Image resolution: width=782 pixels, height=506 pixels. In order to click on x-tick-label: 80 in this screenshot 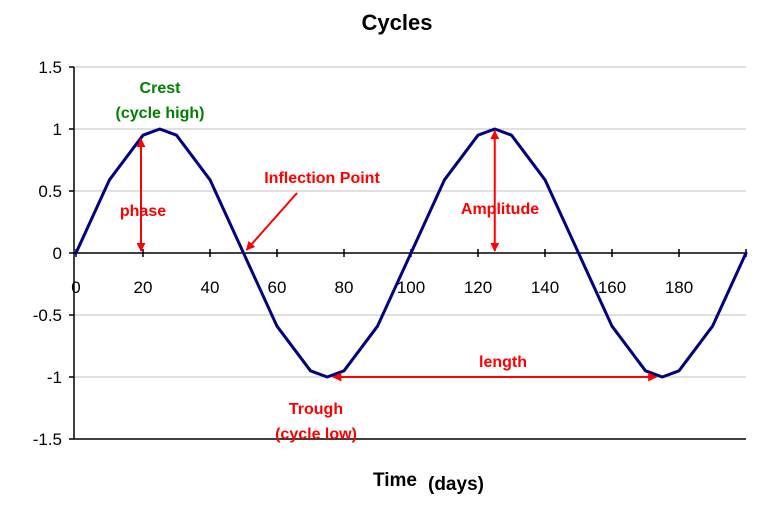, I will do `click(344, 287)`.